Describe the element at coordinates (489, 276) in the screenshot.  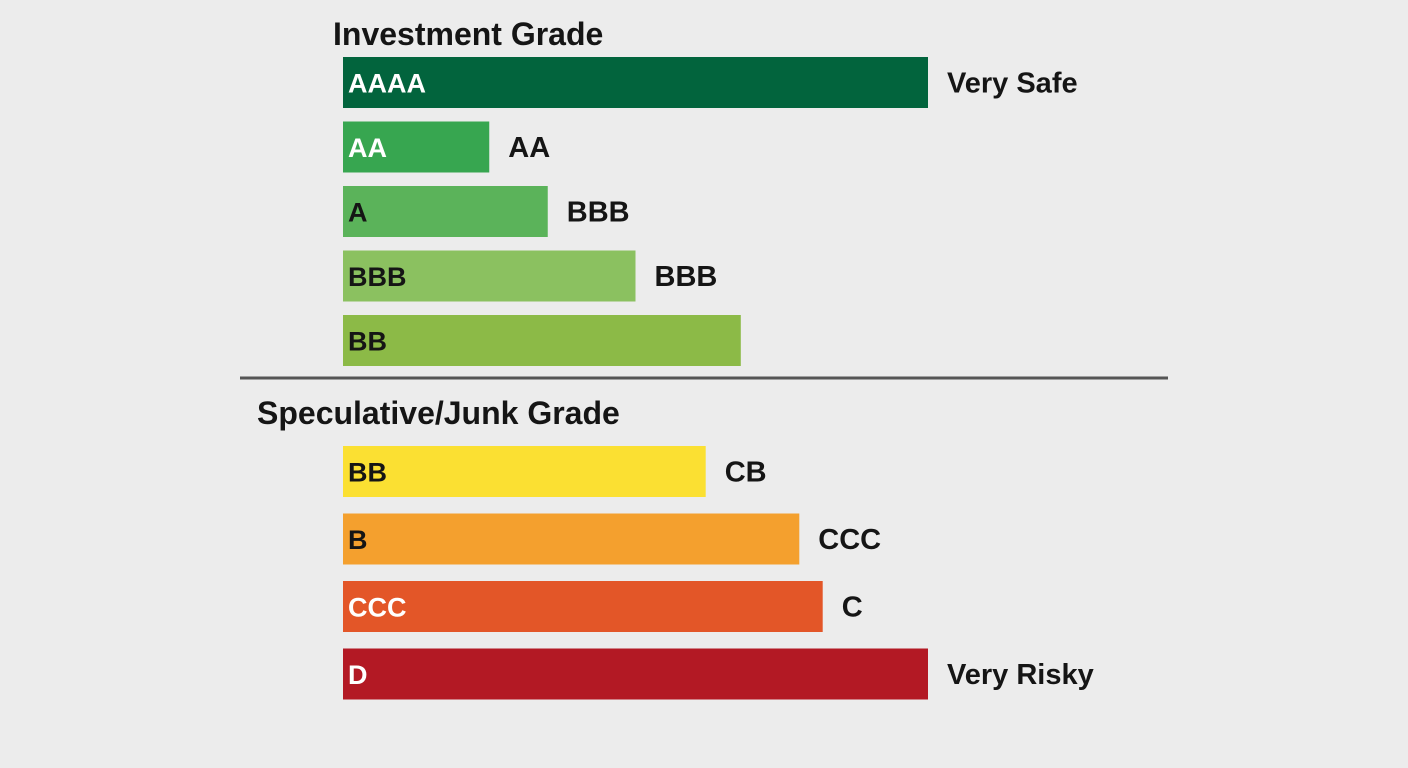
I see `bar-bbb` at that location.